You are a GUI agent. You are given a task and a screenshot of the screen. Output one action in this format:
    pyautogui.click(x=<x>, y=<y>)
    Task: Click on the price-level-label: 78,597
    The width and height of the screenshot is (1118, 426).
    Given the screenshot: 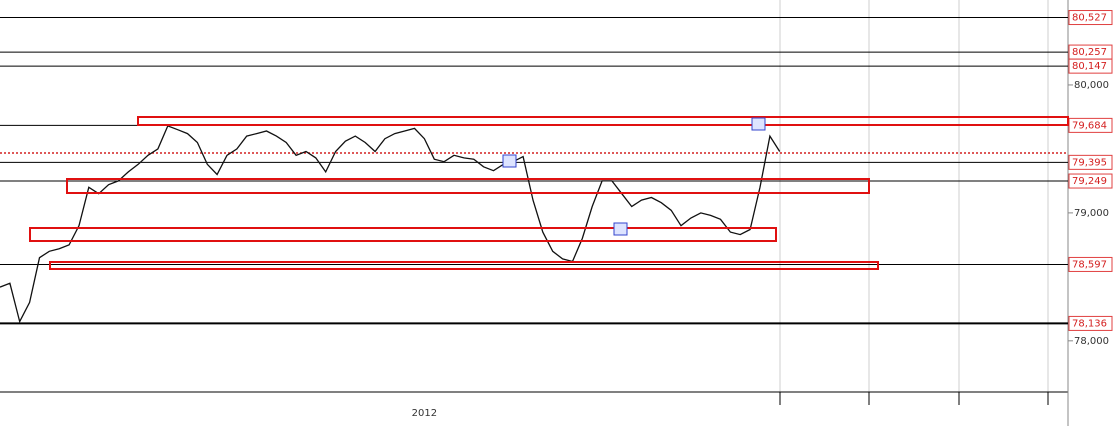 What is the action you would take?
    pyautogui.click(x=1089, y=264)
    